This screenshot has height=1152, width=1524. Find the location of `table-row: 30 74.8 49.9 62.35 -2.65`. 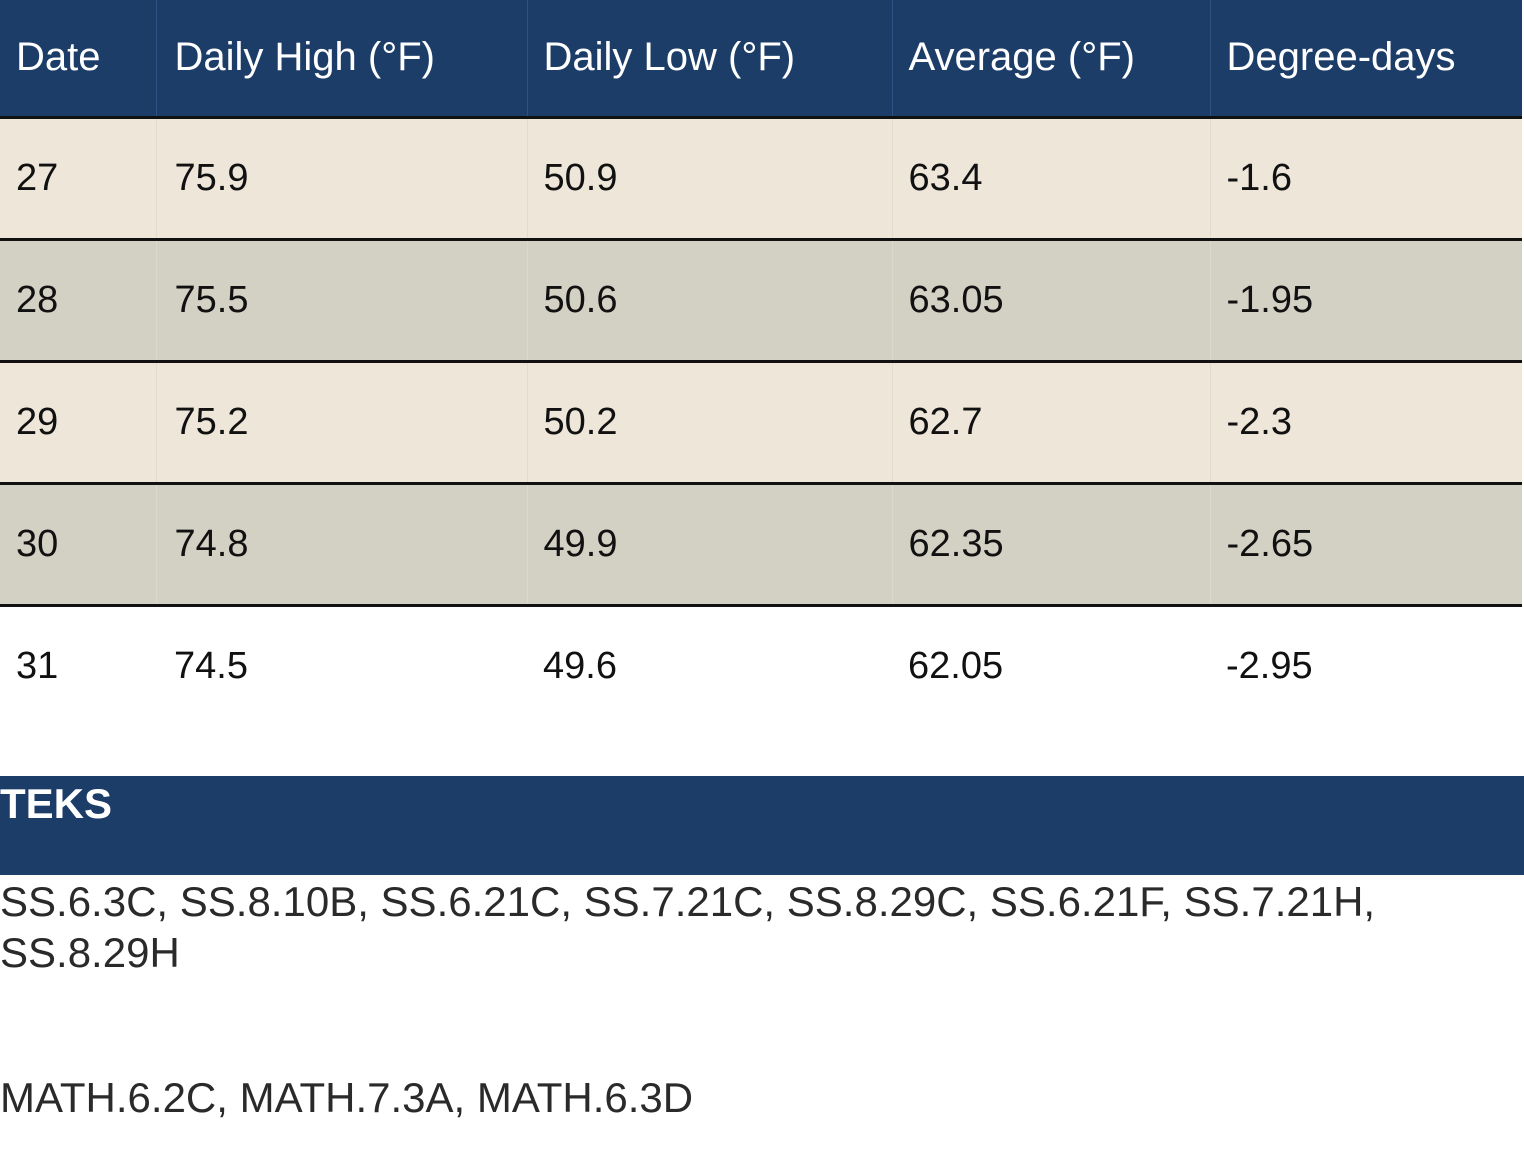

table-row: 30 74.8 49.9 62.35 -2.65 is located at coordinates (761, 545).